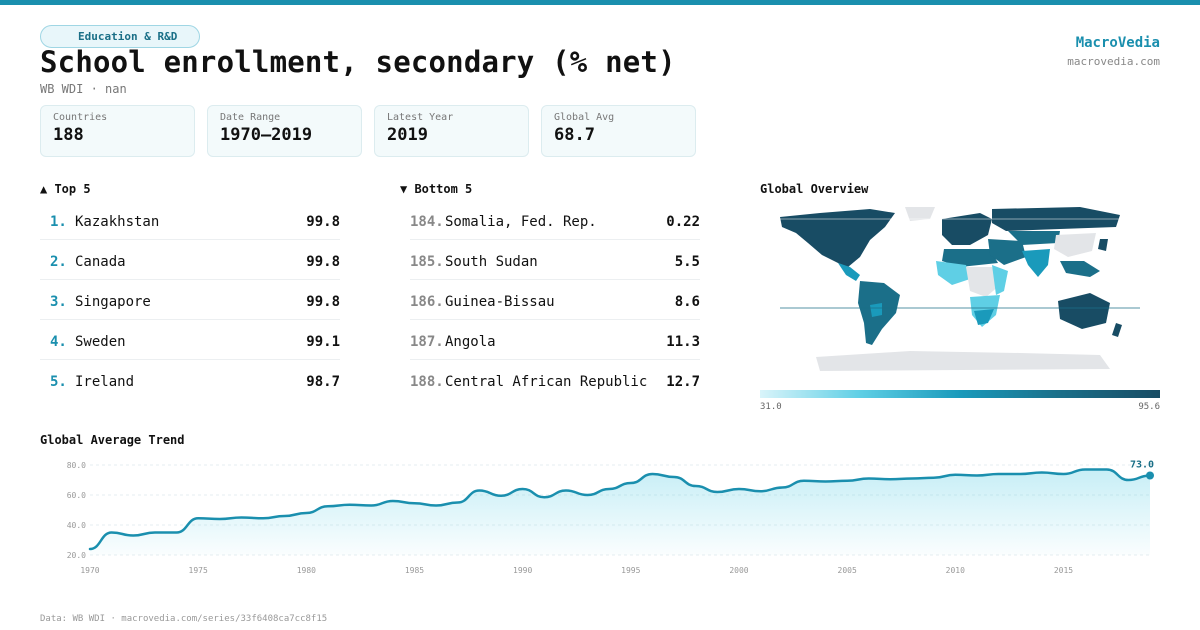  What do you see at coordinates (1080, 269) in the screenshot?
I see `region-southeast-asia` at bounding box center [1080, 269].